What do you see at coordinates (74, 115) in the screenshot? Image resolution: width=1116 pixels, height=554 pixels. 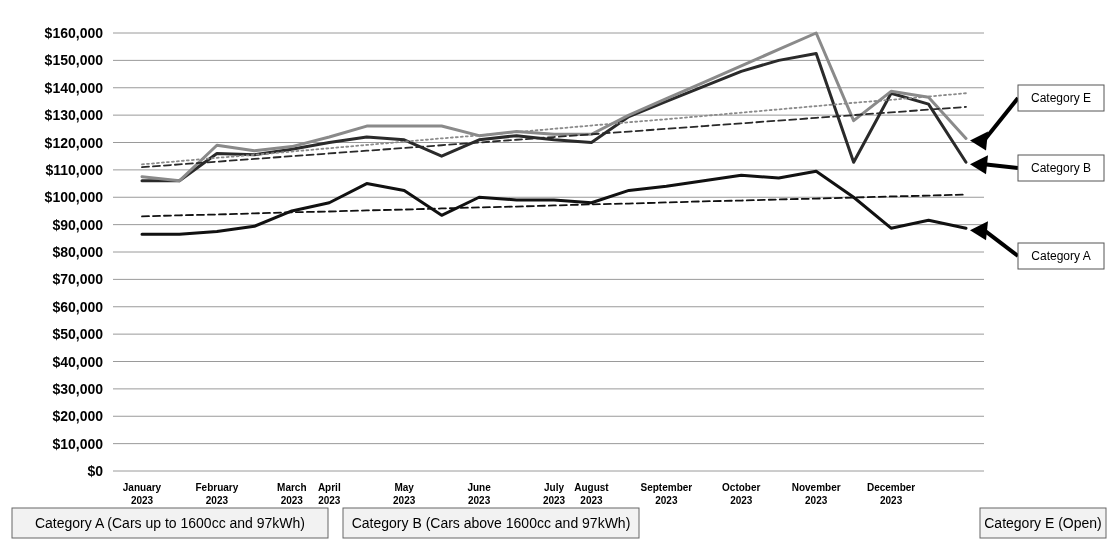 I see `y-tick-label: $130,000` at bounding box center [74, 115].